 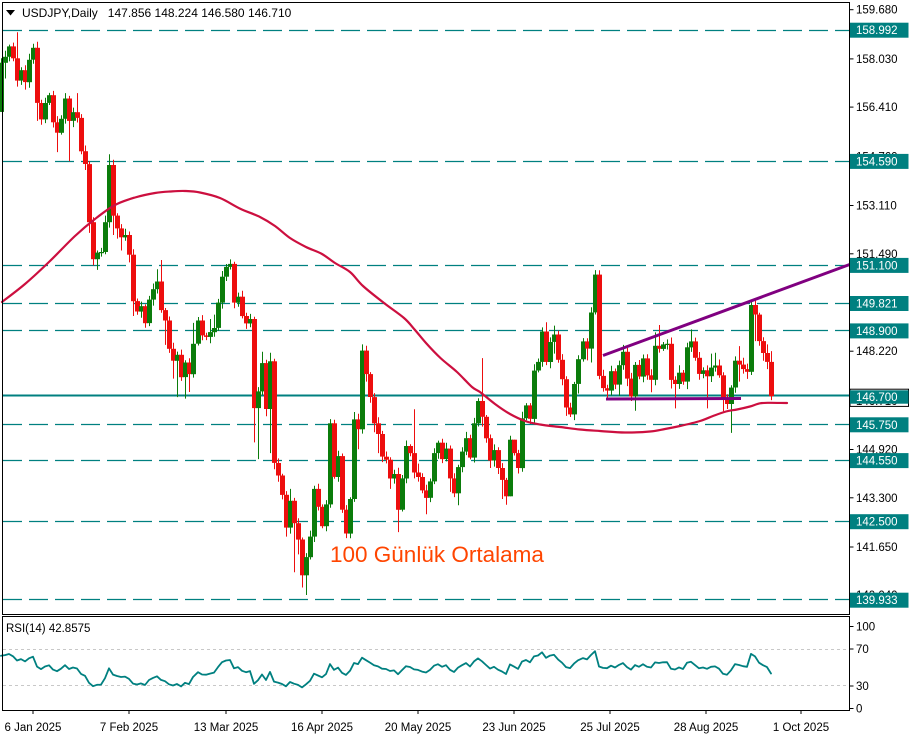 What do you see at coordinates (877, 31) in the screenshot?
I see `svg-text: 158.992` at bounding box center [877, 31].